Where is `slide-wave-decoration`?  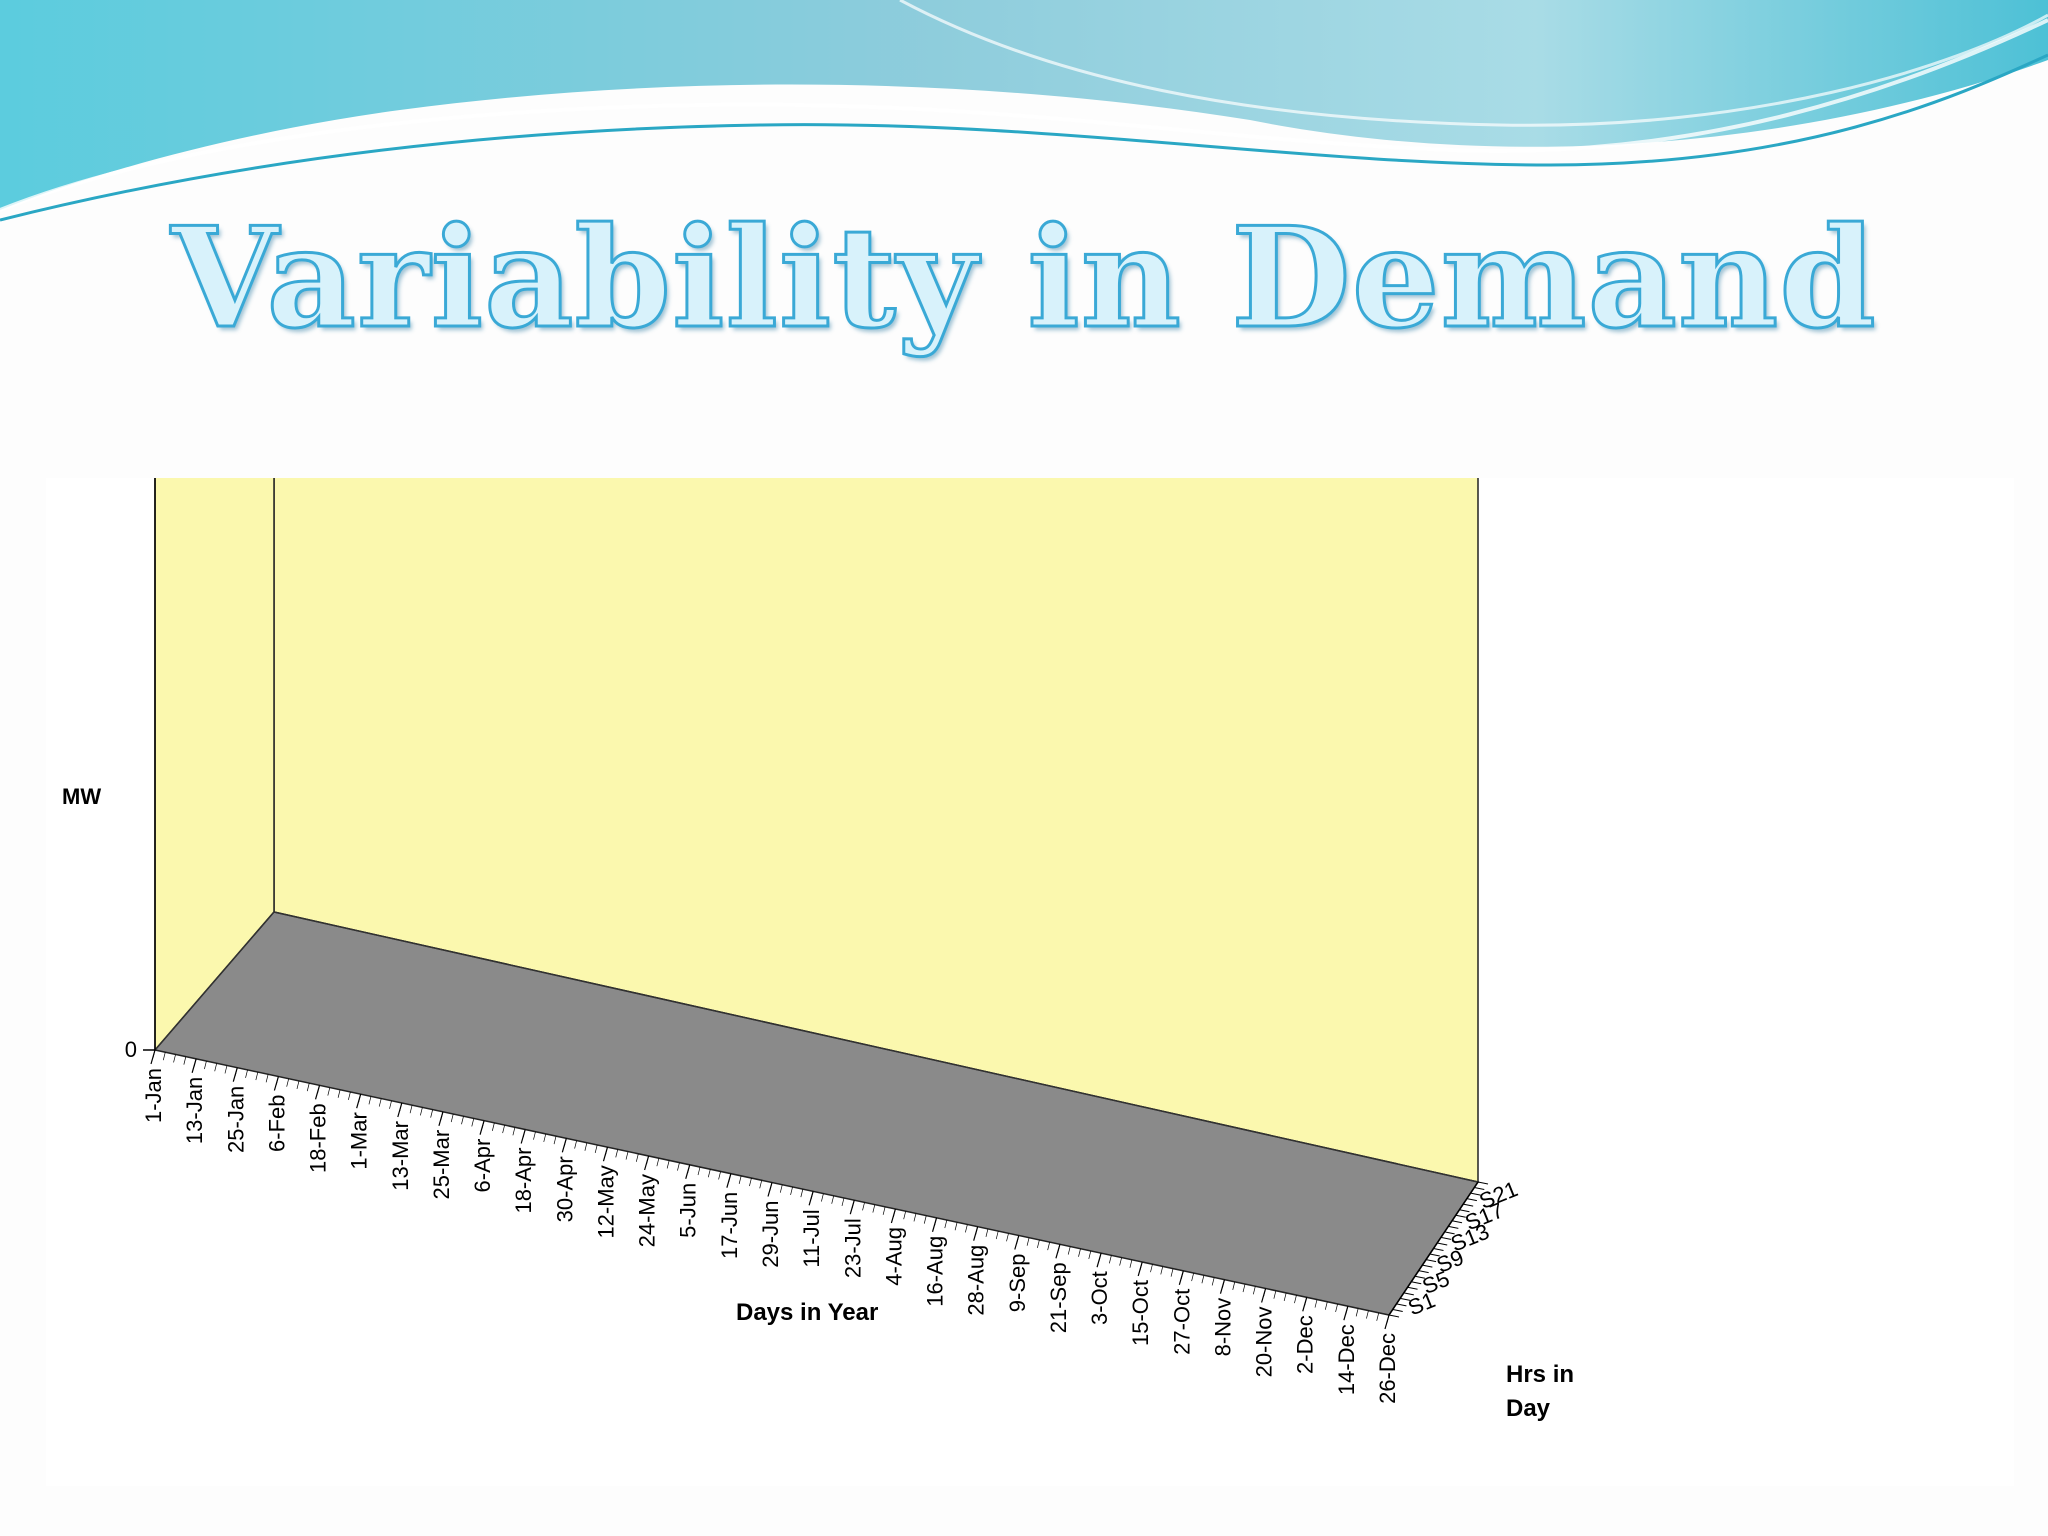 slide-wave-decoration is located at coordinates (1024, 111).